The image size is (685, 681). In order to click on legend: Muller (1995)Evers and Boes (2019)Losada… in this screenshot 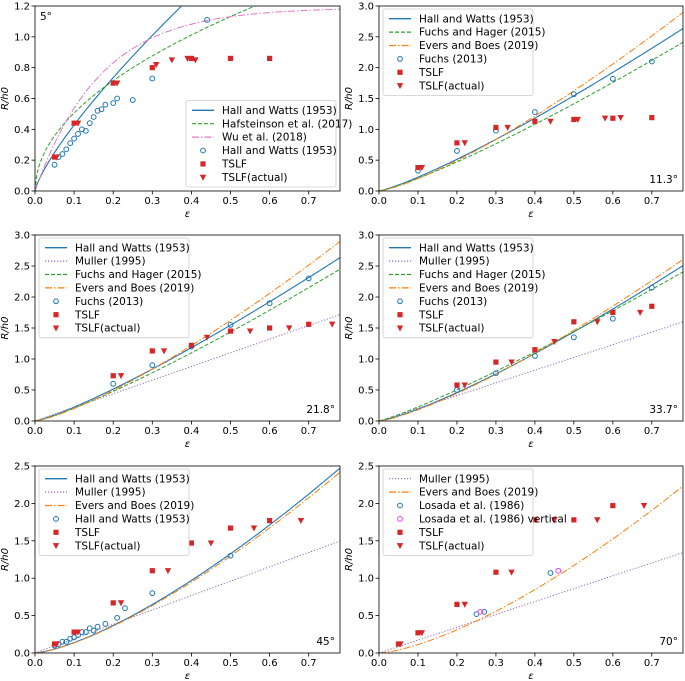, I will do `click(474, 512)`.